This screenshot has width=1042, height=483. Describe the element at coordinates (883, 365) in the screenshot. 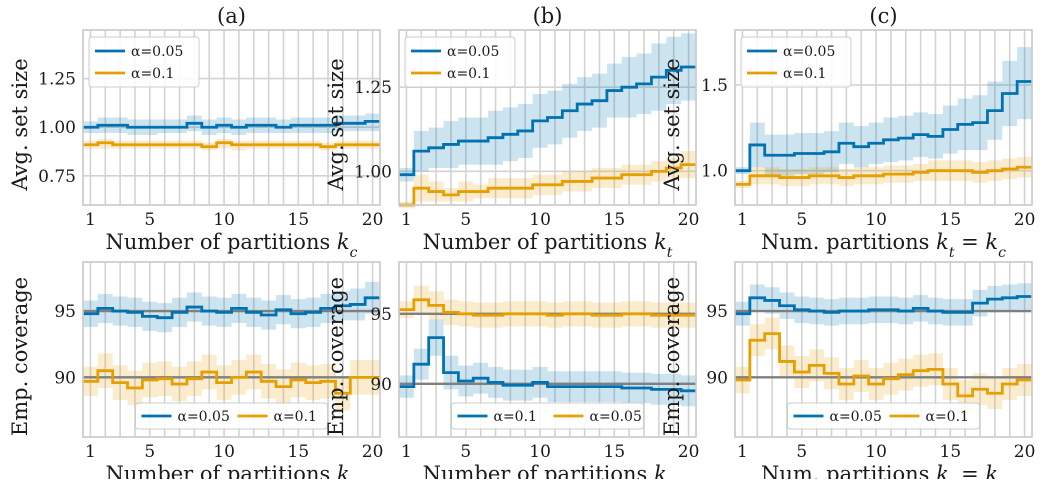

I see `confidence-band` at that location.